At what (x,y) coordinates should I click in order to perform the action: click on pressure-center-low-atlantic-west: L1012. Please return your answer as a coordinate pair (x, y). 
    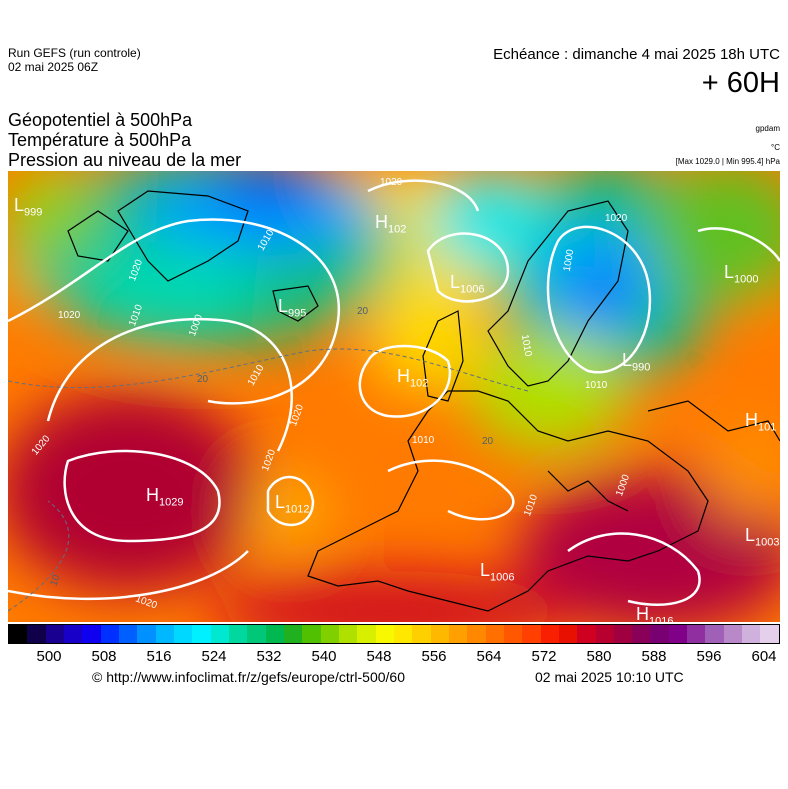
    Looking at the image, I should click on (292, 504).